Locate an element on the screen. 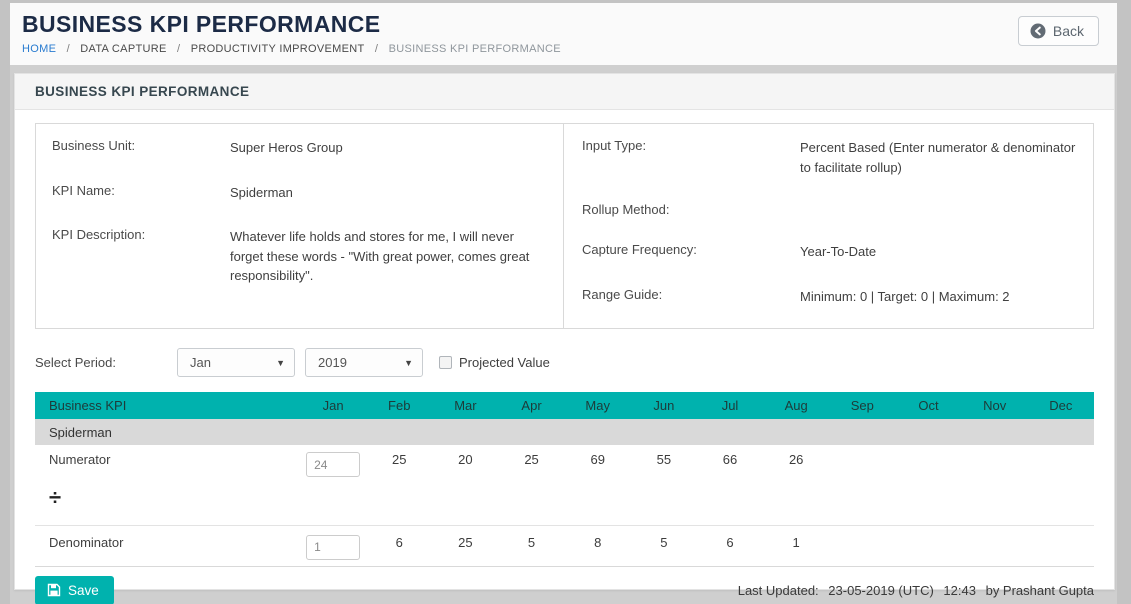 This screenshot has width=1131, height=604. numerator-mar-value: 20 is located at coordinates (465, 485).